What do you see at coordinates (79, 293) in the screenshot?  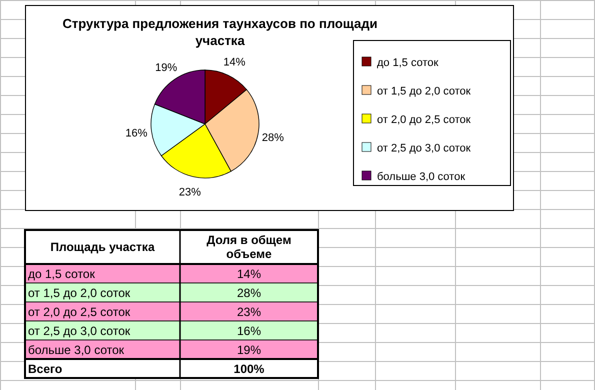 I see `category-label: от 1,5 до 2,0 соток` at bounding box center [79, 293].